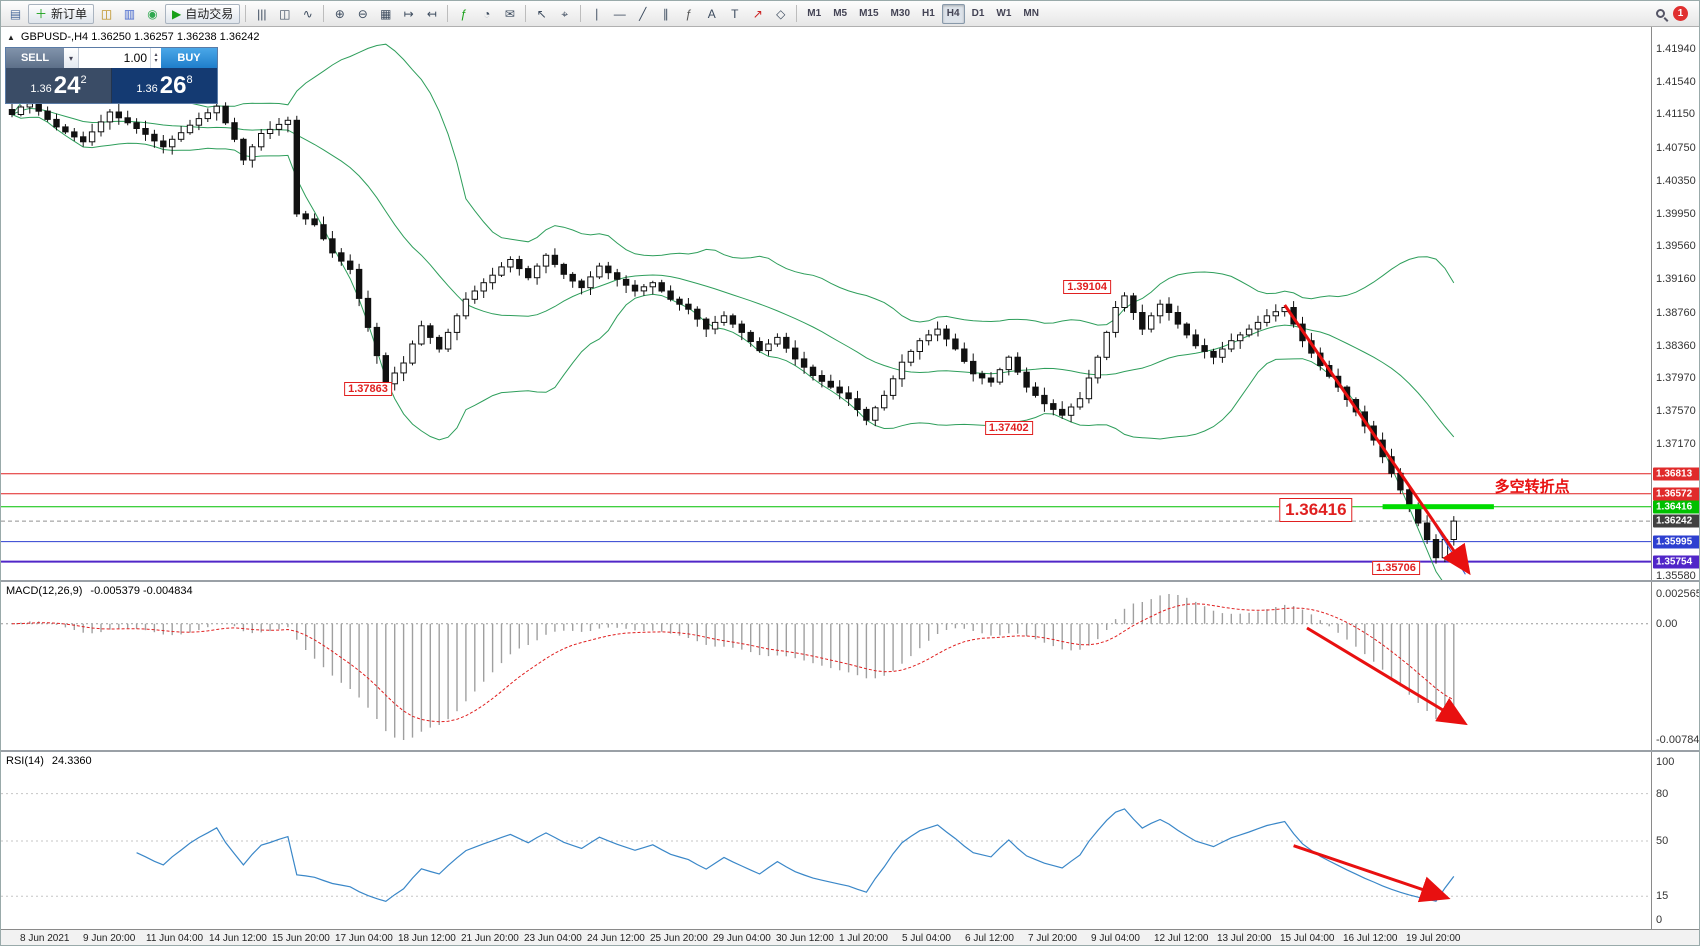 Image resolution: width=1700 pixels, height=946 pixels. What do you see at coordinates (928, 13) in the screenshot?
I see `timeframe-h1-button: H1` at bounding box center [928, 13].